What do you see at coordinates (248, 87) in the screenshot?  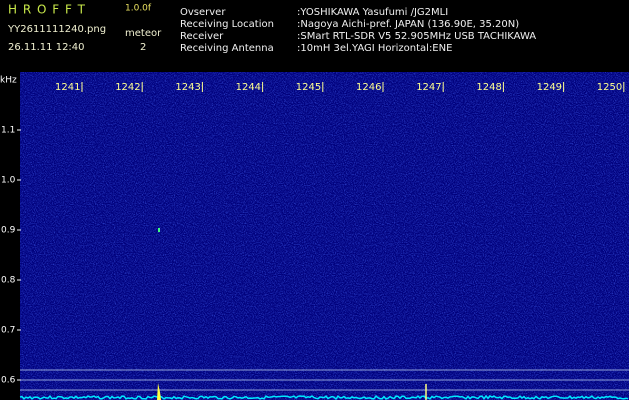 I see `x-axis-label: 1244` at bounding box center [248, 87].